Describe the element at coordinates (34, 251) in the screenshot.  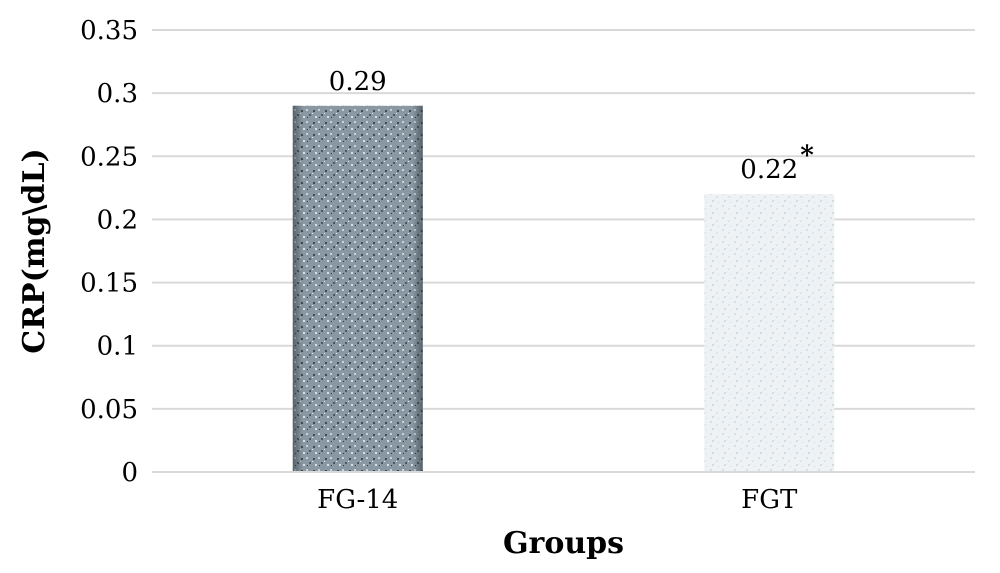
I see `y-axis-title: CRP(mg\dL)` at that location.